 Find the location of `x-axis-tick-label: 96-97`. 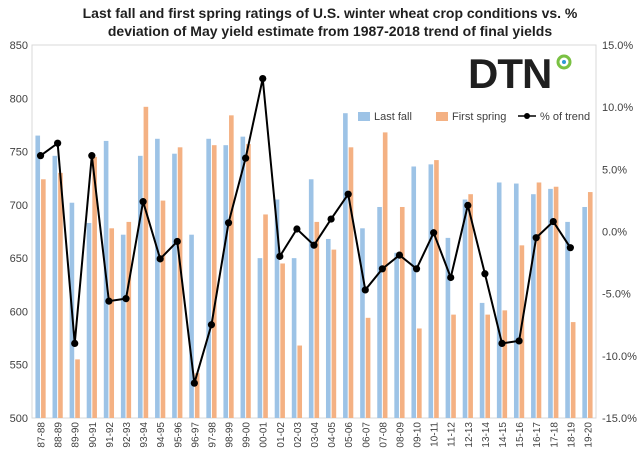

x-axis-tick-label: 96-97 is located at coordinates (195, 435).